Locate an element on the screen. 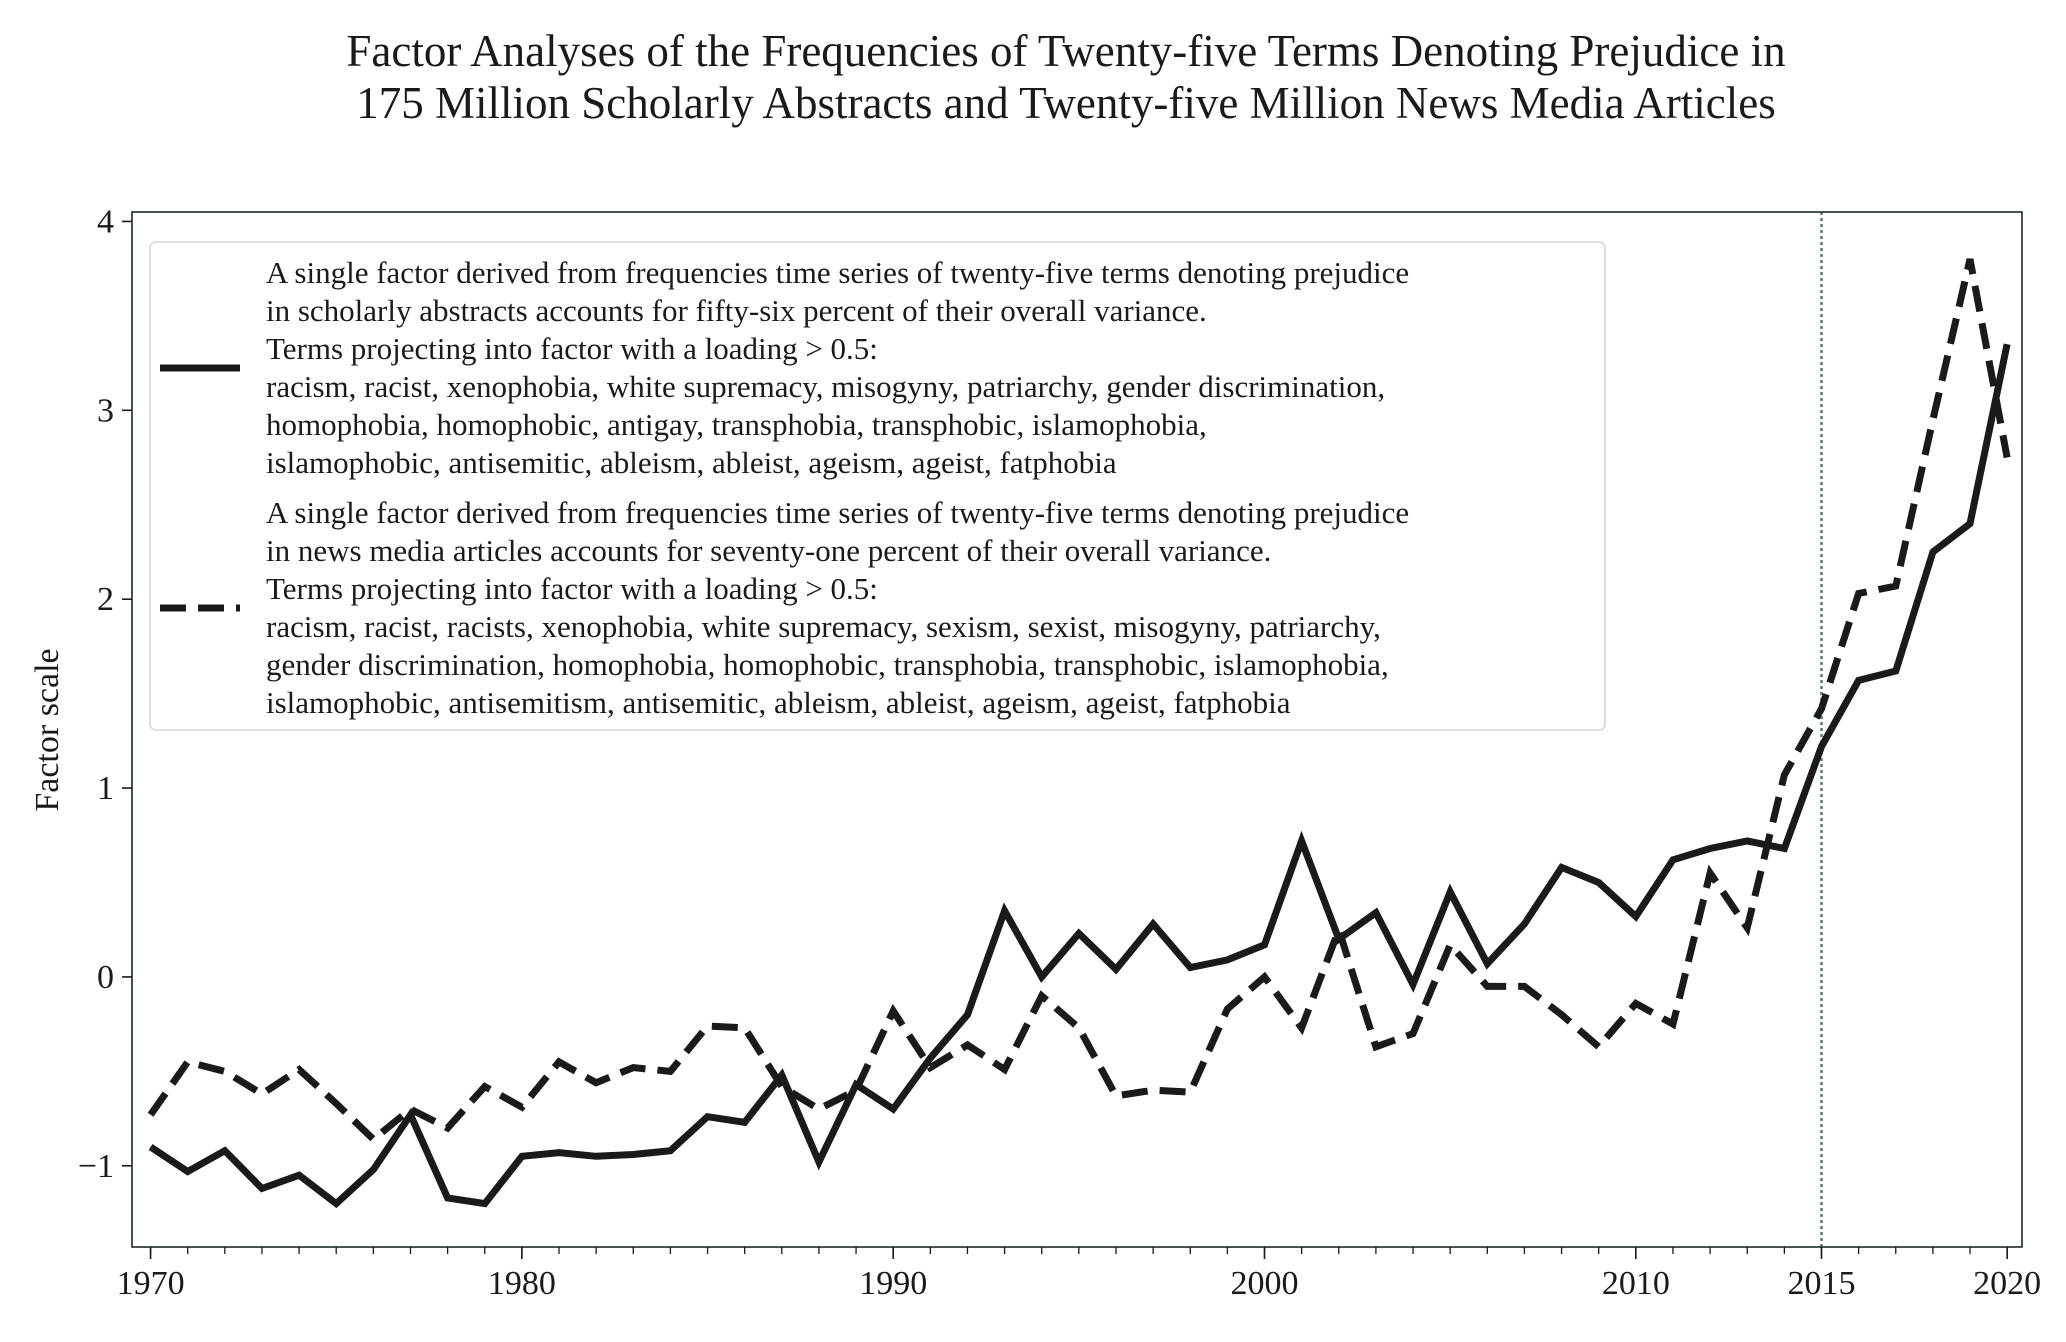 The width and height of the screenshot is (2066, 1342). x-tick-label: 1970 is located at coordinates (151, 1283).